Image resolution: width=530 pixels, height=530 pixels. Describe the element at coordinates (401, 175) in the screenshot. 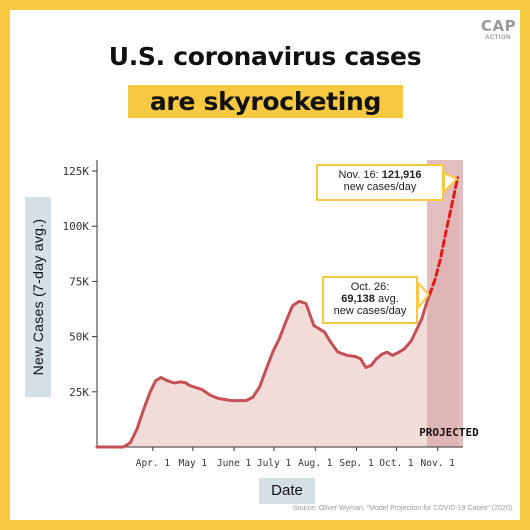

I see `annotation-nov-16-value: 121,916` at that location.